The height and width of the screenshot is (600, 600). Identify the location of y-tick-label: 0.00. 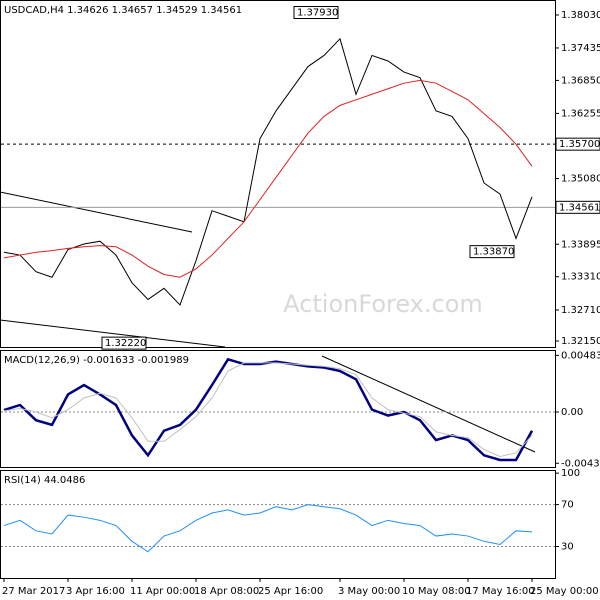
(572, 412).